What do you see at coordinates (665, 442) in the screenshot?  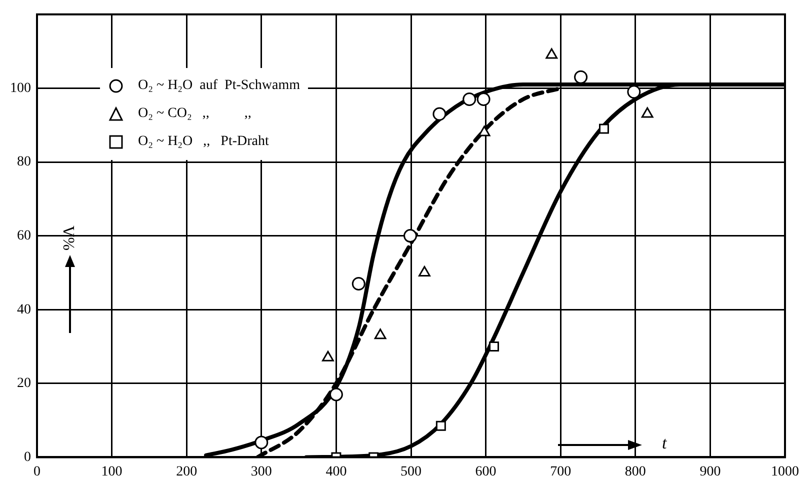 I see `x-axis-title: t` at bounding box center [665, 442].